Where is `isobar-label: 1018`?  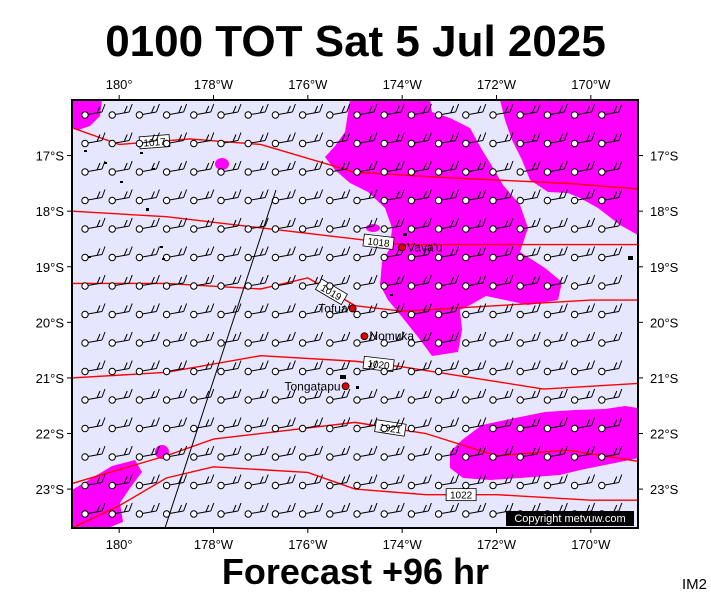
isobar-label: 1018 is located at coordinates (378, 241).